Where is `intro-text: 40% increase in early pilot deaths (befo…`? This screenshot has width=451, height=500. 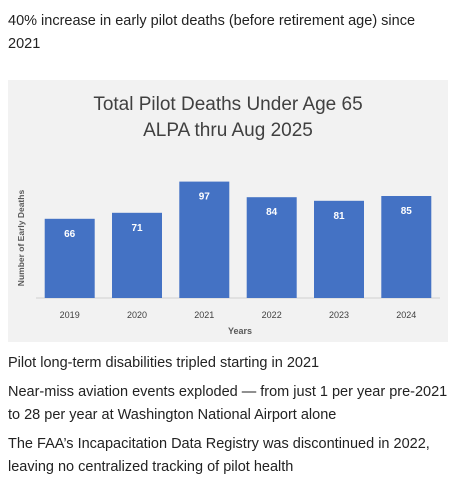 intro-text: 40% increase in early pilot deaths (befo… is located at coordinates (212, 32).